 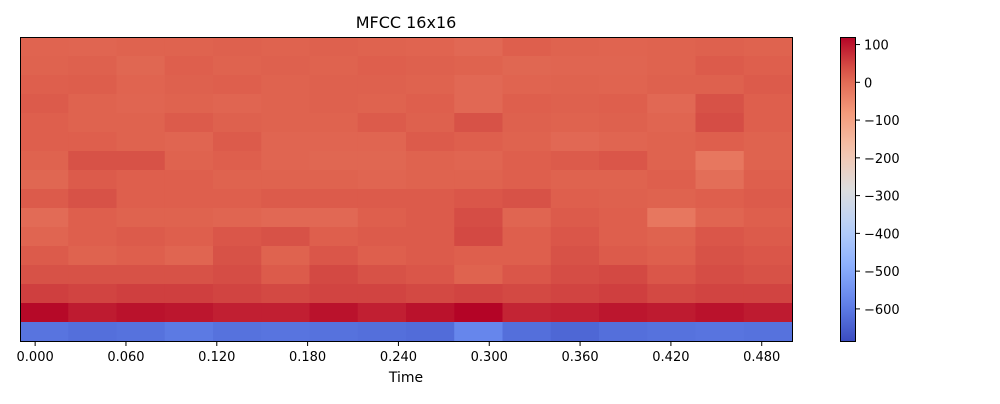 What do you see at coordinates (882, 159) in the screenshot?
I see `colorbar-tick-label: −200` at bounding box center [882, 159].